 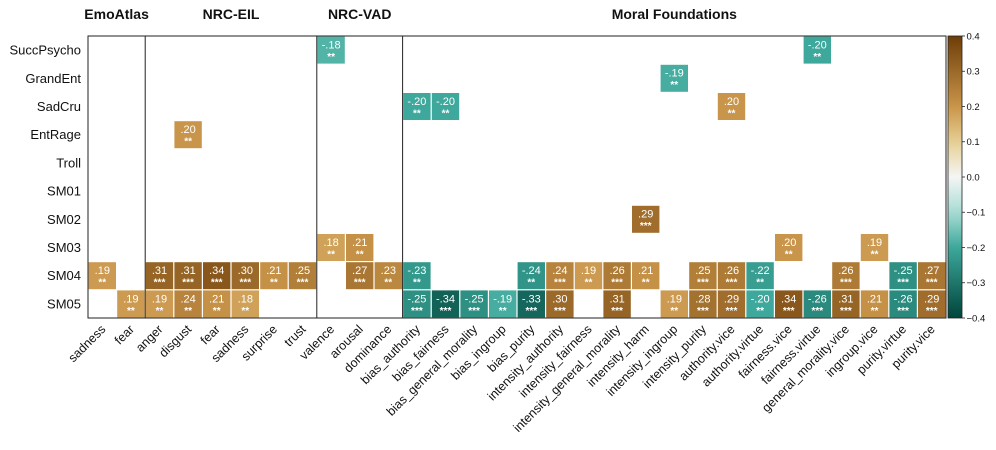 What do you see at coordinates (973, 107) in the screenshot?
I see `colorbar-tick-label: 0.2` at bounding box center [973, 107].